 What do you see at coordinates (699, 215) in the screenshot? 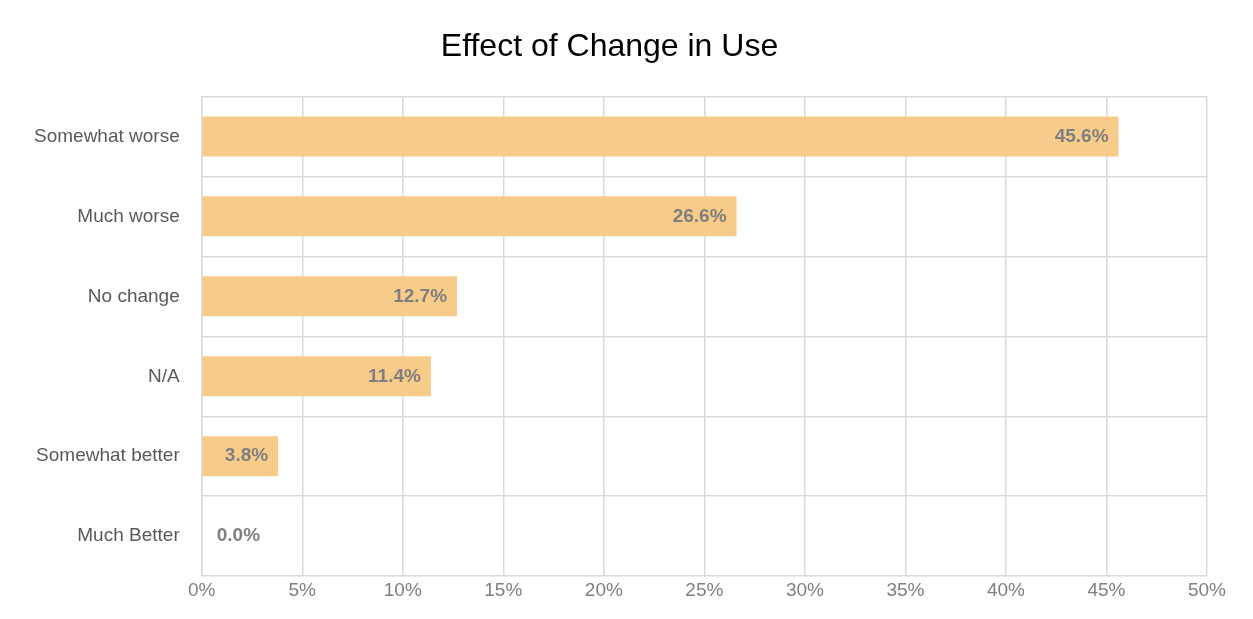
I see `data-label: 26.6%` at bounding box center [699, 215].